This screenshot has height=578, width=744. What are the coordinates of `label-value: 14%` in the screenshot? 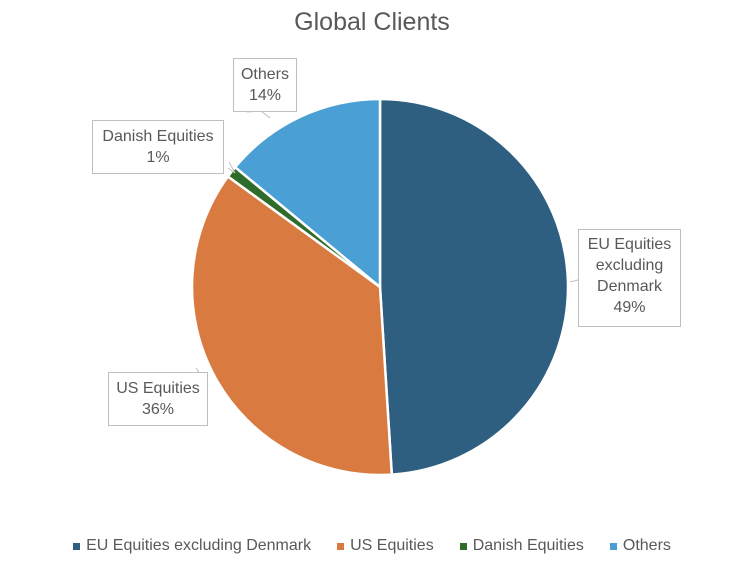 It's located at (265, 95).